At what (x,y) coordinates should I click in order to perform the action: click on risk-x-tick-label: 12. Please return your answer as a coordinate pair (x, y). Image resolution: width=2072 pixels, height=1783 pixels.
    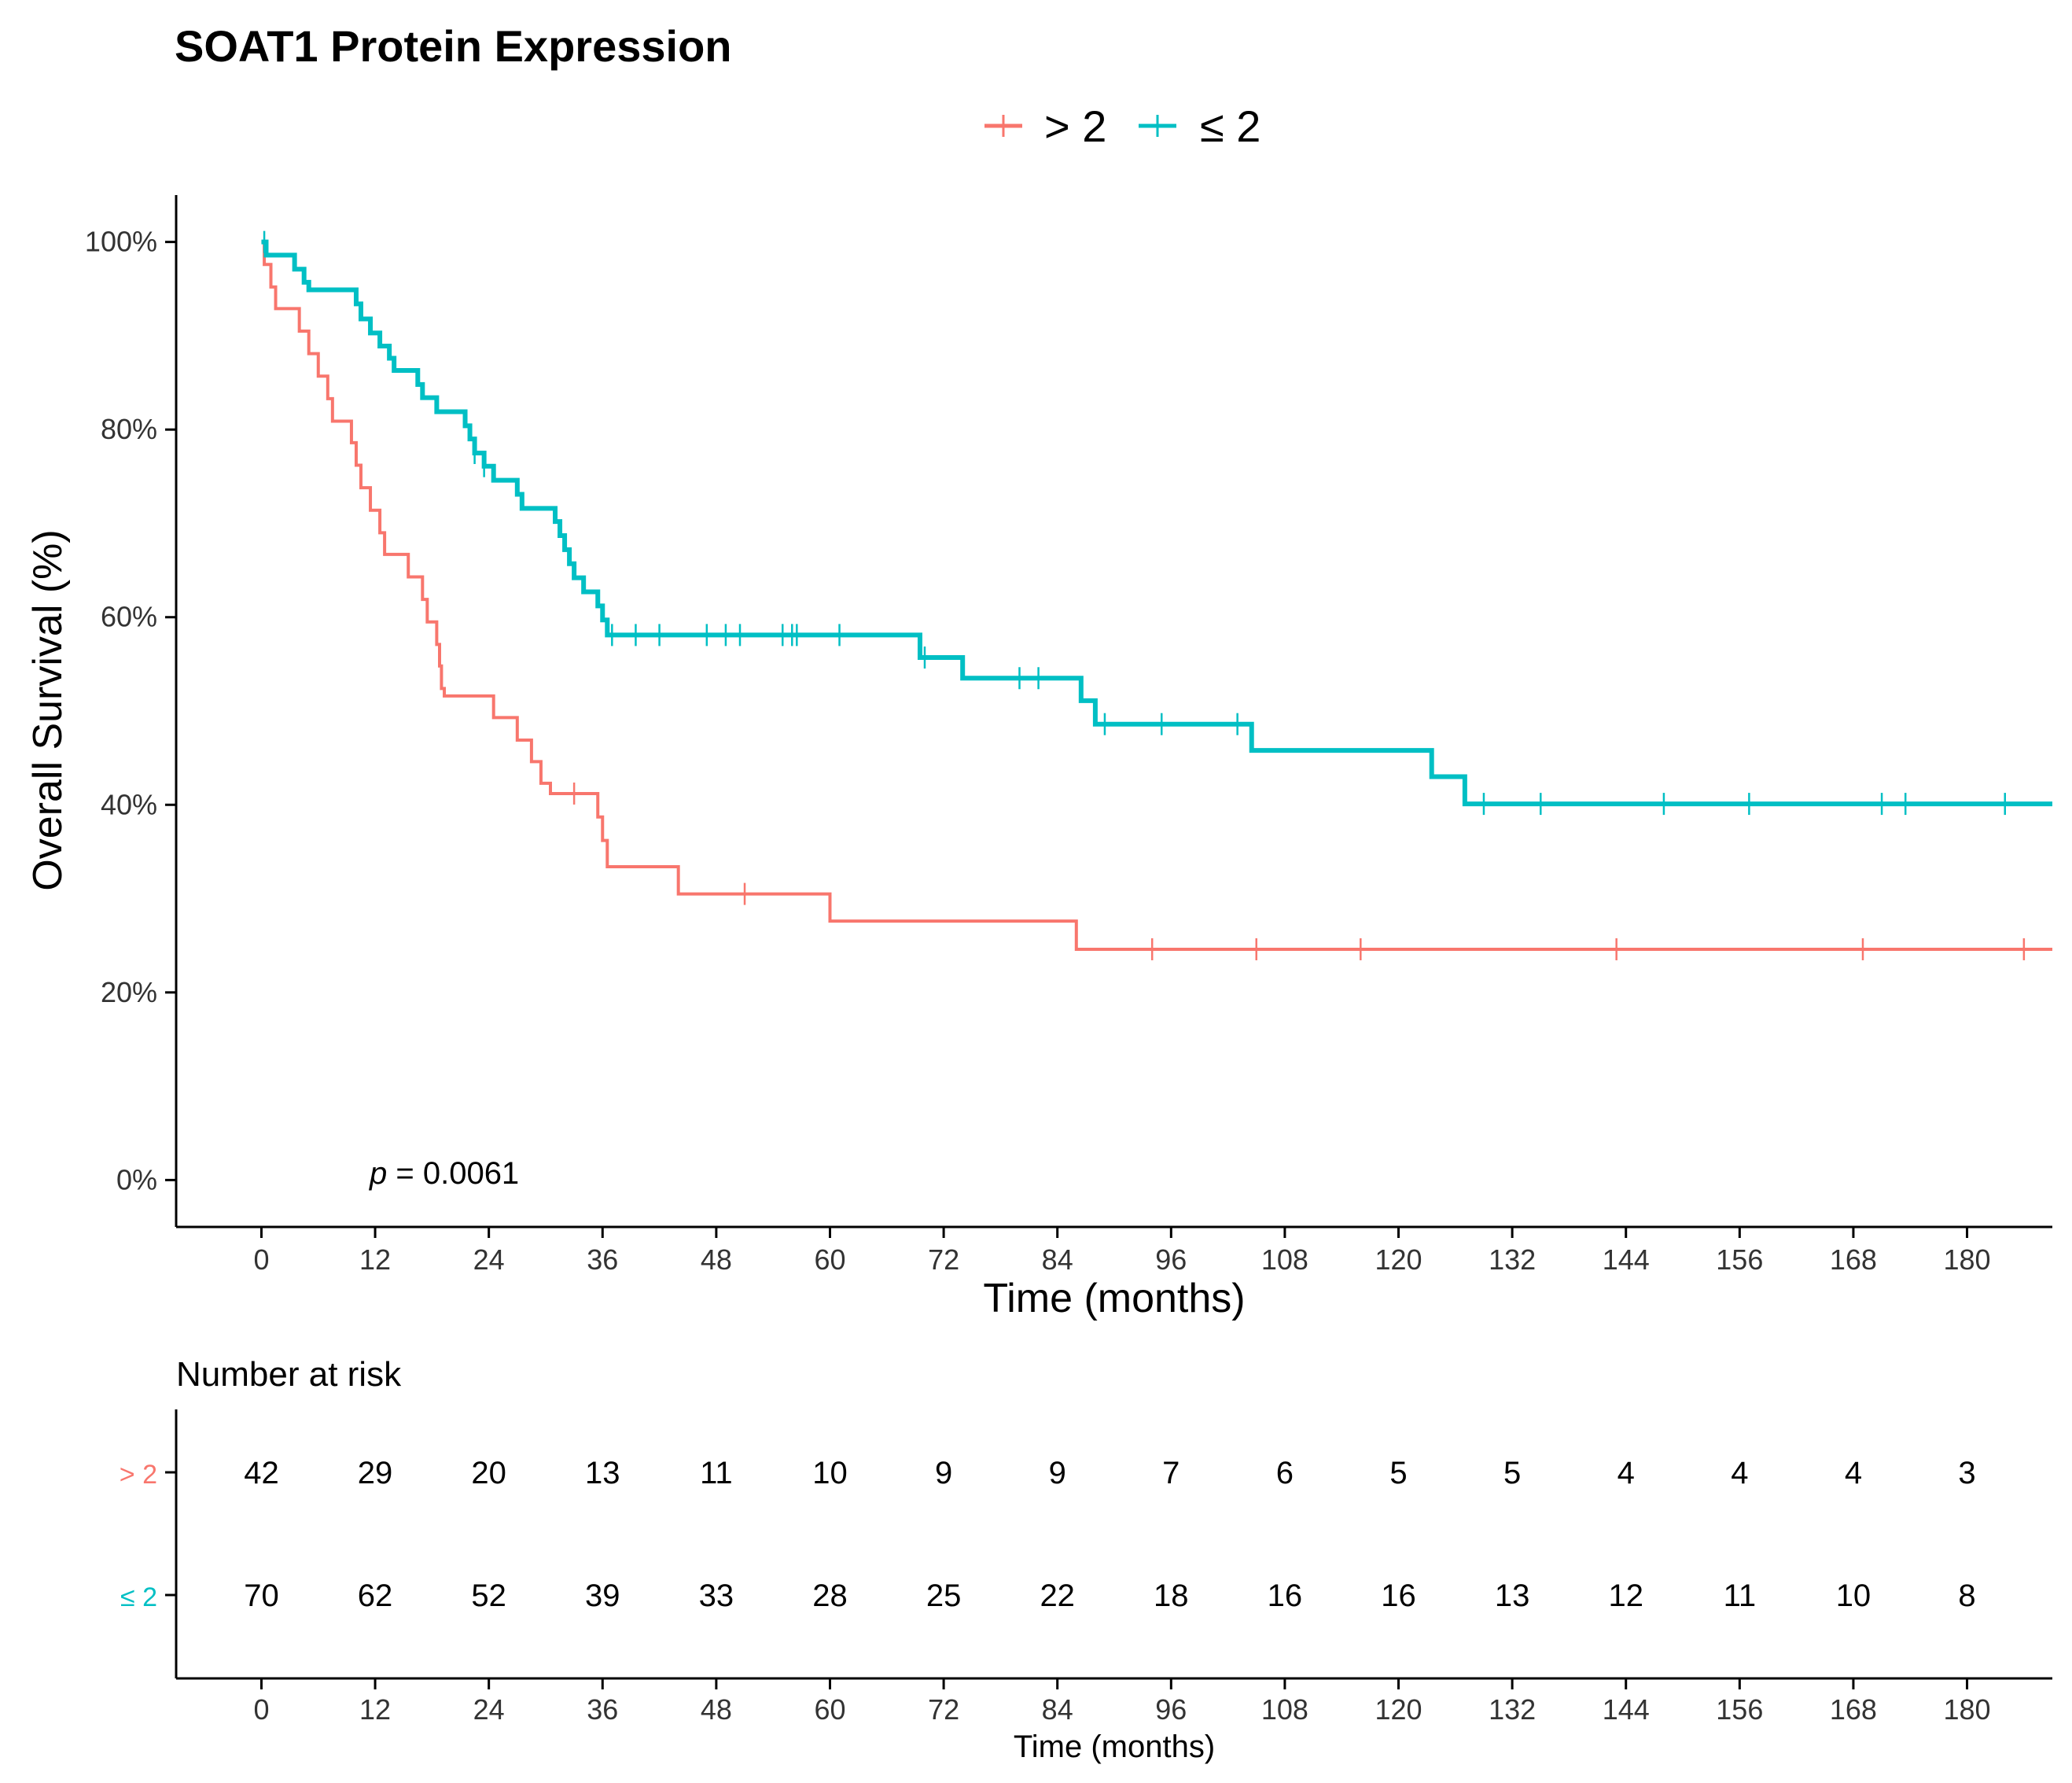
    Looking at the image, I should click on (375, 1709).